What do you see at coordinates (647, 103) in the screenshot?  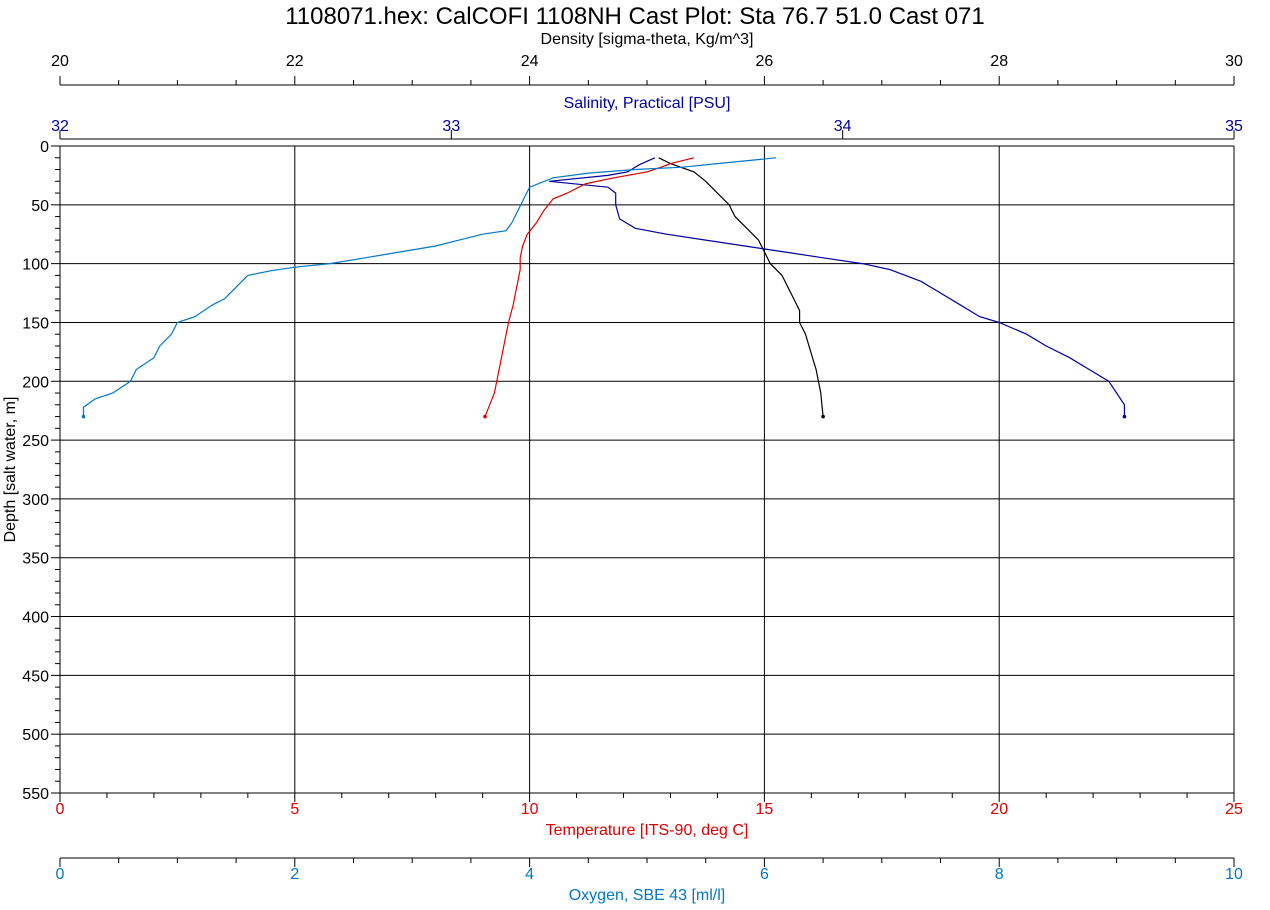 I see `salinity-axis-label: Salinity, Practical [PSU]` at bounding box center [647, 103].